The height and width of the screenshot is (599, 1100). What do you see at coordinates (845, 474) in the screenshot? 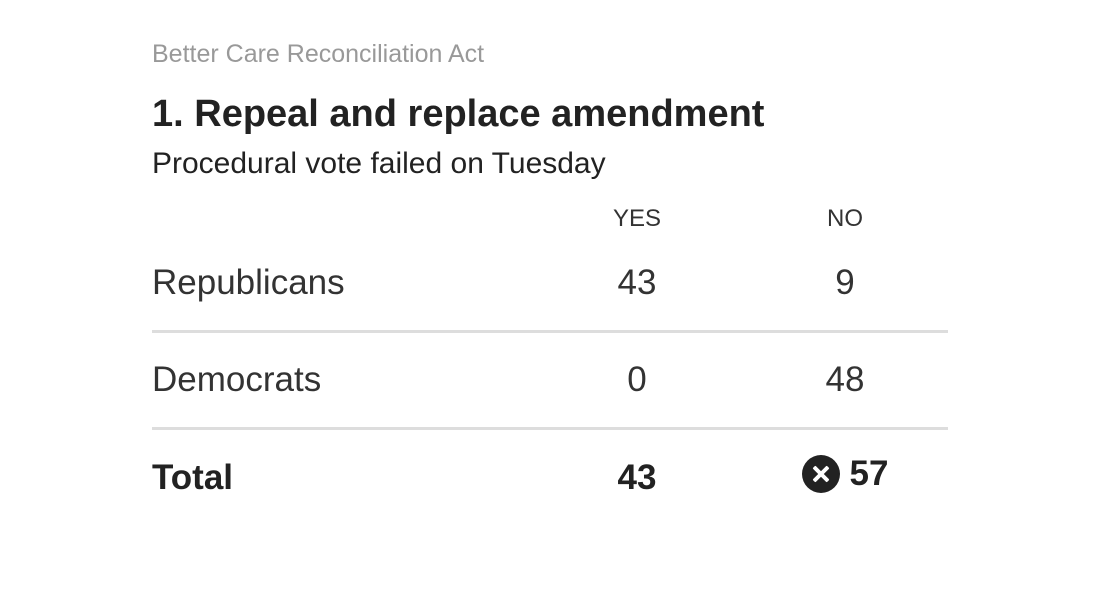
I see `failed-result: 57` at bounding box center [845, 474].